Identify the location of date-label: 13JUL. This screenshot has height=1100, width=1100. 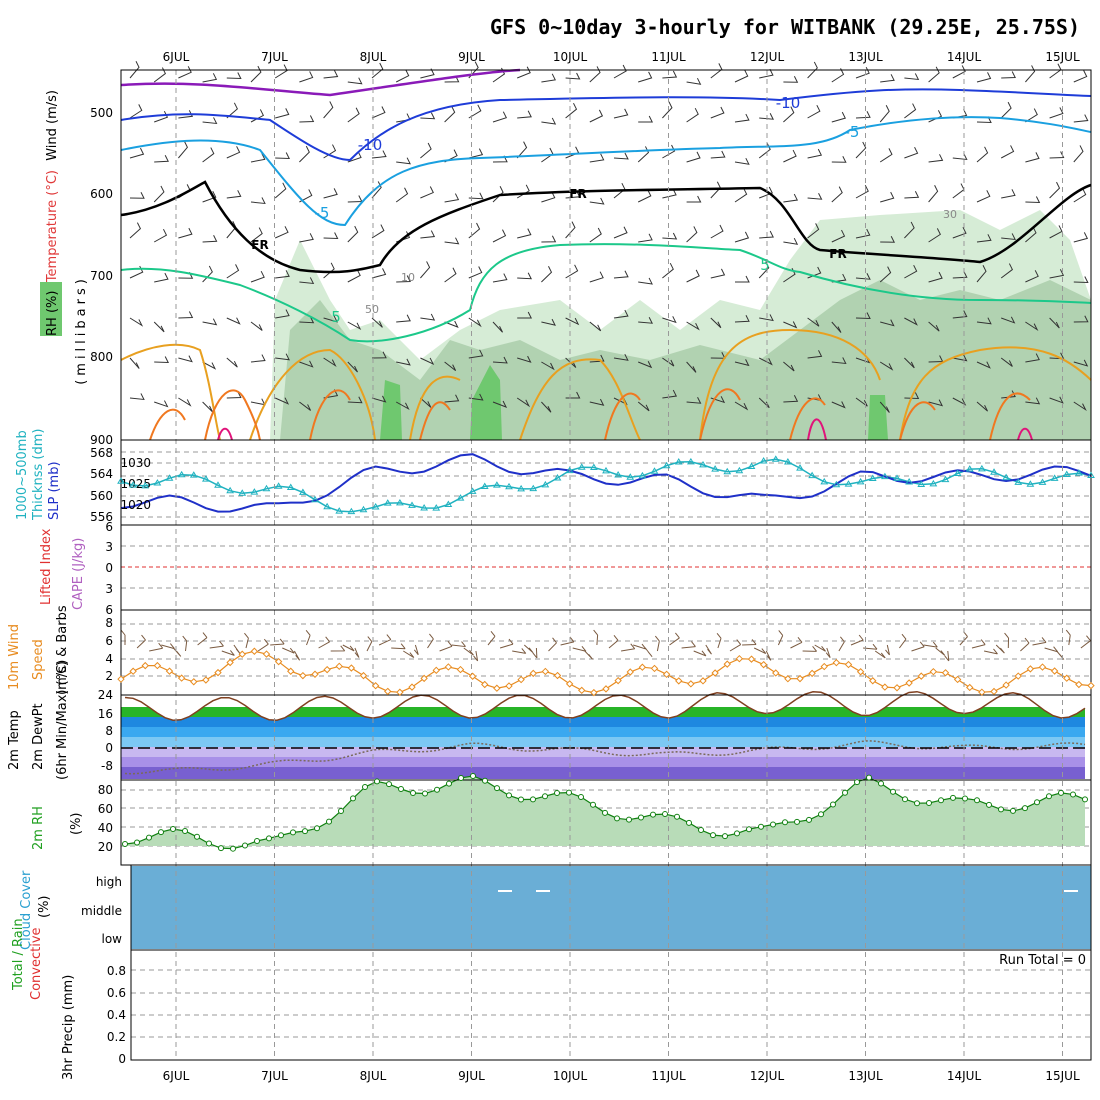
(865, 57).